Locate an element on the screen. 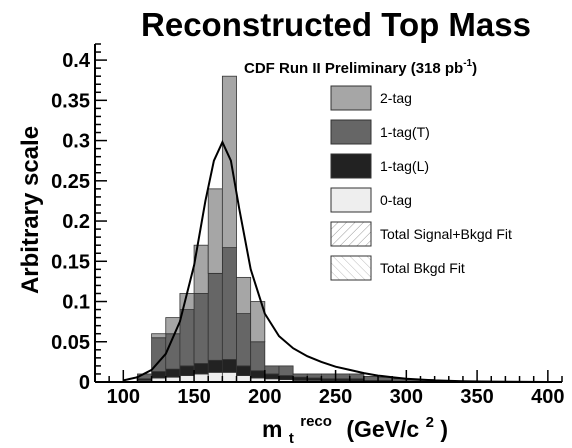 This screenshot has height=448, width=572. x-axis-label-main: m is located at coordinates (272, 429).